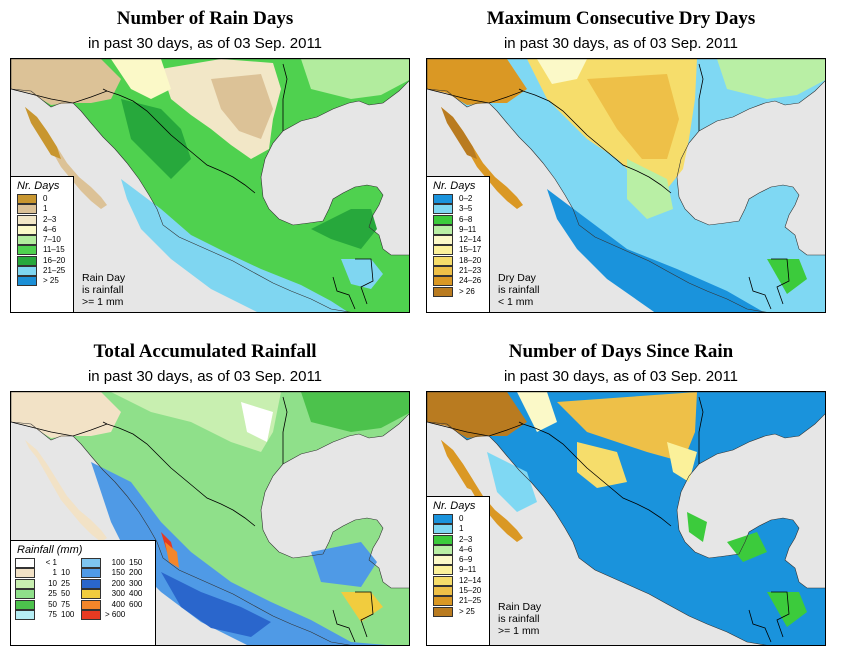  What do you see at coordinates (458, 219) in the screenshot?
I see `legend-item: 6–8` at bounding box center [458, 219].